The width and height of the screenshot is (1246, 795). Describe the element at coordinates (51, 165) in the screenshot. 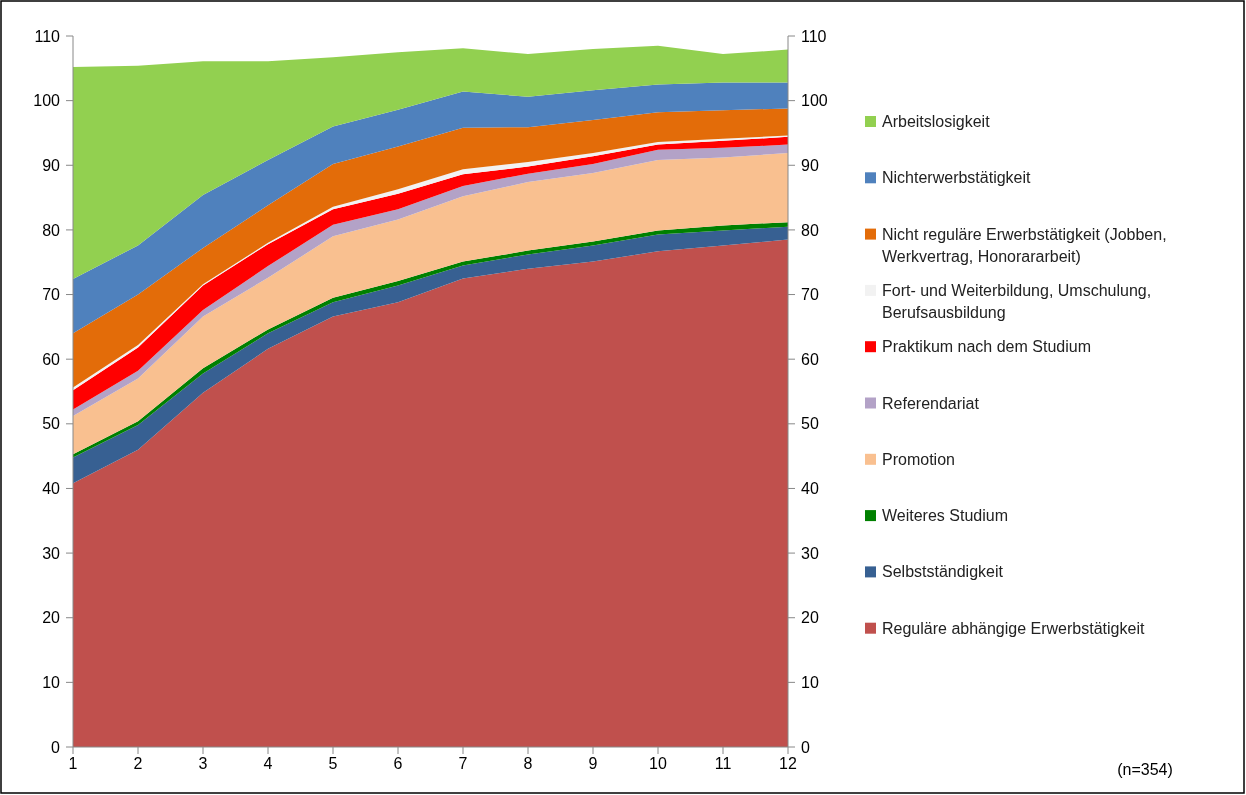

I see `y-tick-label: 90` at that location.